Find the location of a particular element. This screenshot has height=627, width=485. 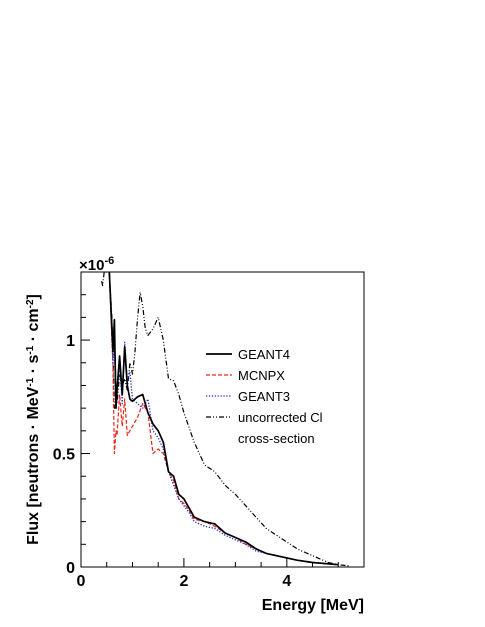

legend-label: MCNPX is located at coordinates (261, 375).